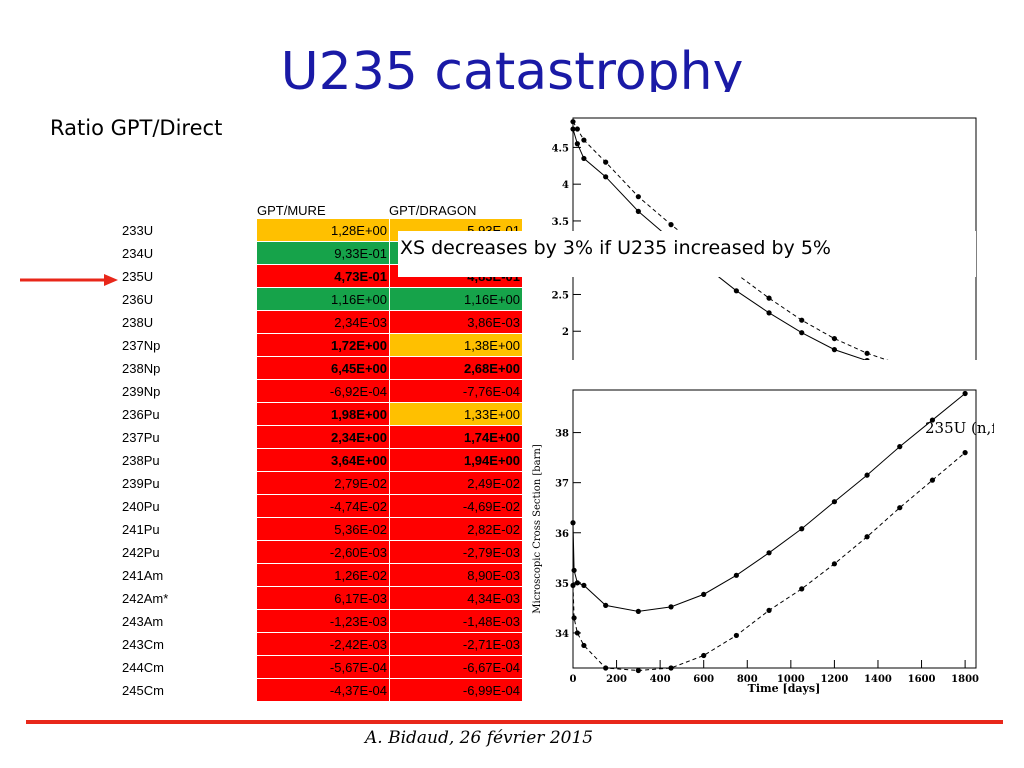  What do you see at coordinates (456, 690) in the screenshot?
I see `dragon-ratio-cell: -6,99E-04` at bounding box center [456, 690].